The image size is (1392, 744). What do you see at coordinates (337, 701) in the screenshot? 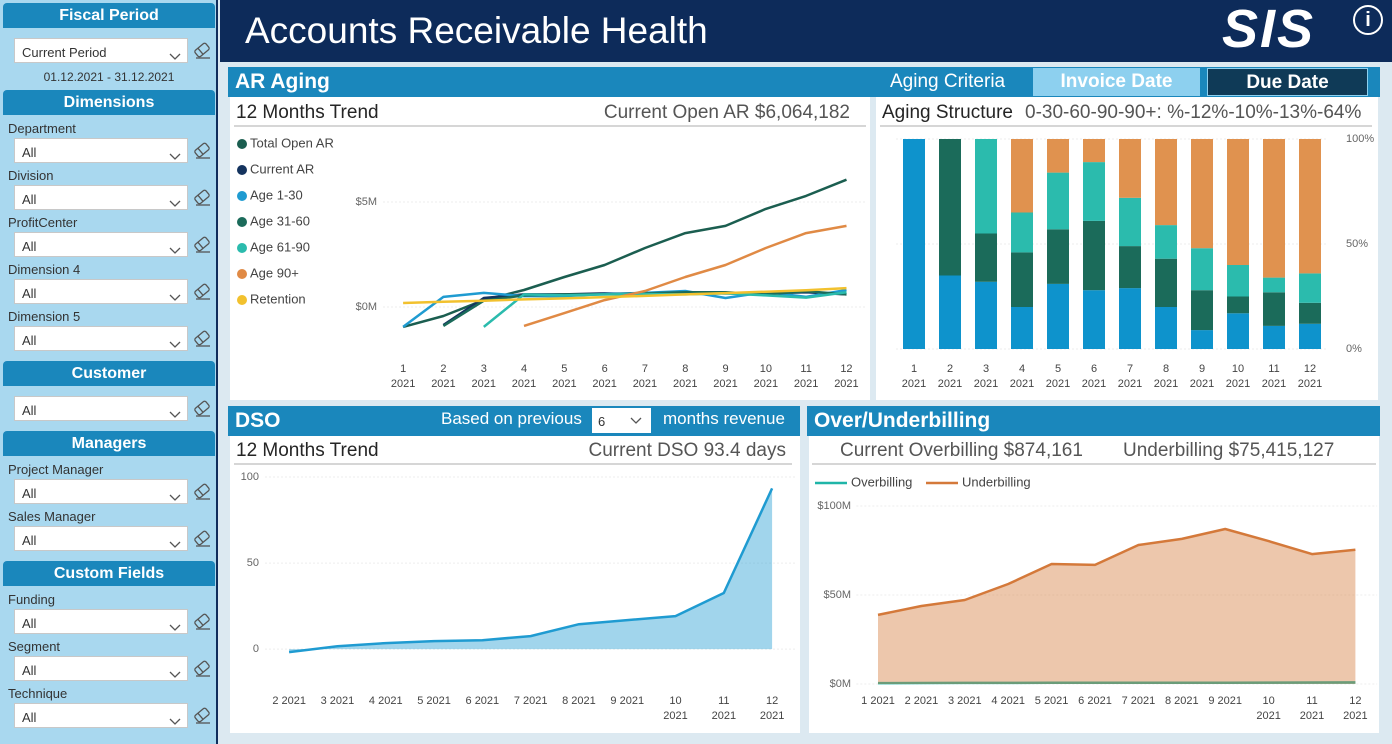
I see `x-tick-label: 3 2021` at bounding box center [337, 701].